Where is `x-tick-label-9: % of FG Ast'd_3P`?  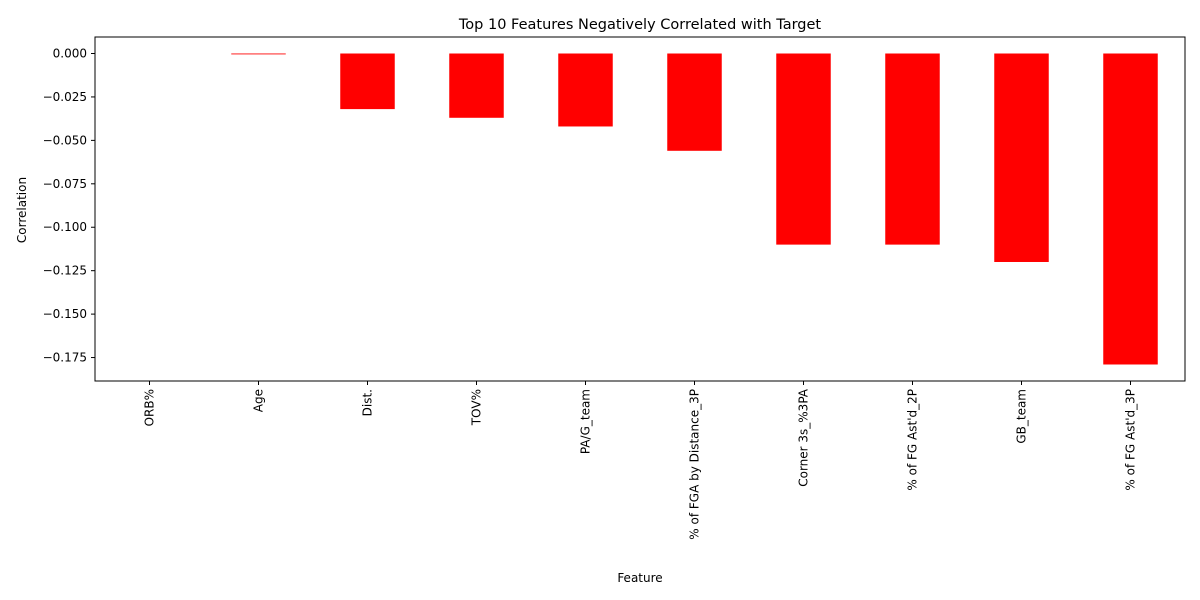
x-tick-label-9: % of FG Ast'd_3P is located at coordinates (1131, 440).